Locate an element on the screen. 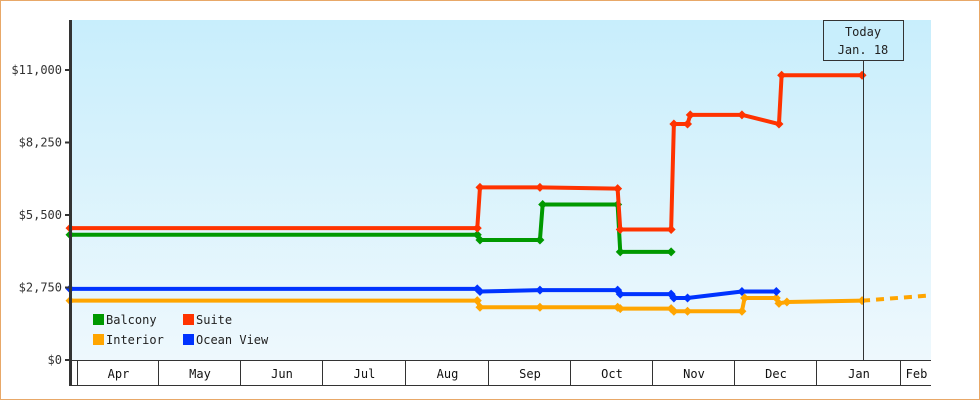 The image size is (980, 400). month-label-aug: Aug is located at coordinates (448, 374).